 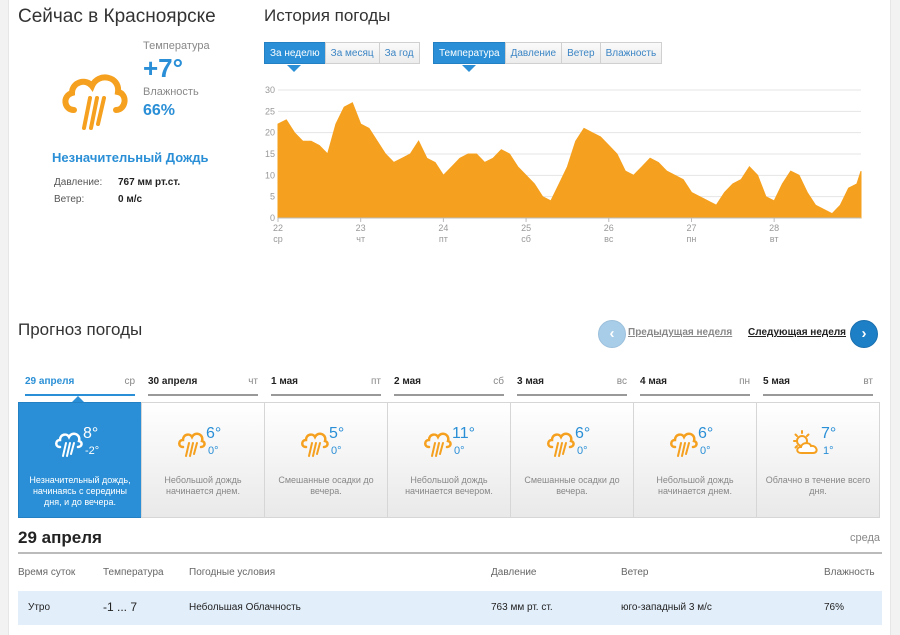 I want to click on detail-date: 29 апреля, so click(x=60, y=537).